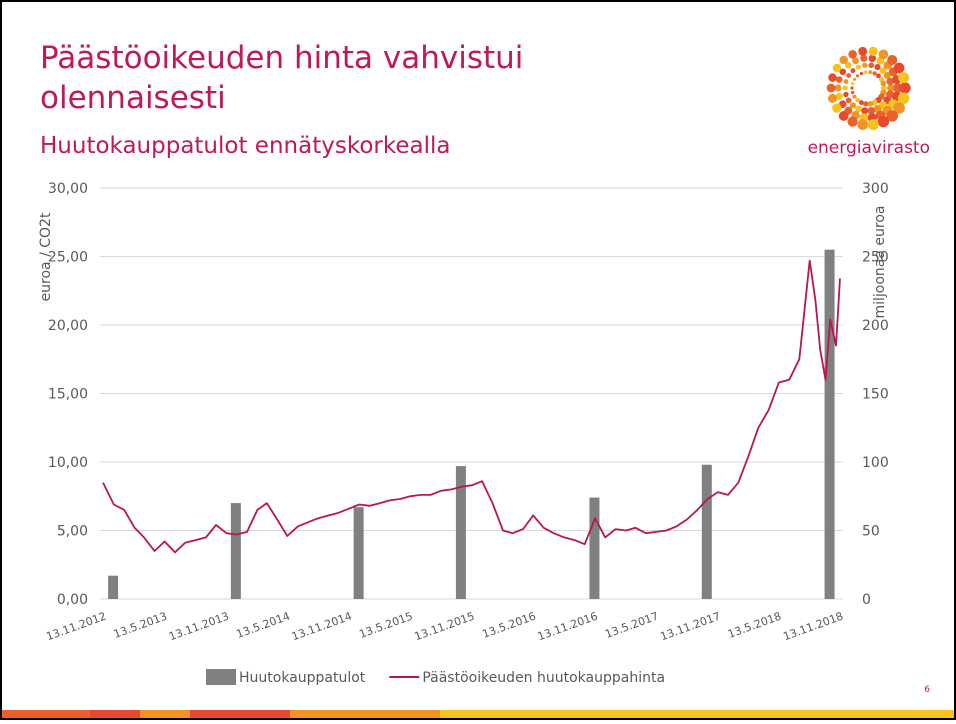 The height and width of the screenshot is (724, 956). Describe the element at coordinates (46, 256) in the screenshot. I see `y-axis-label: euroa / CO2t` at that location.